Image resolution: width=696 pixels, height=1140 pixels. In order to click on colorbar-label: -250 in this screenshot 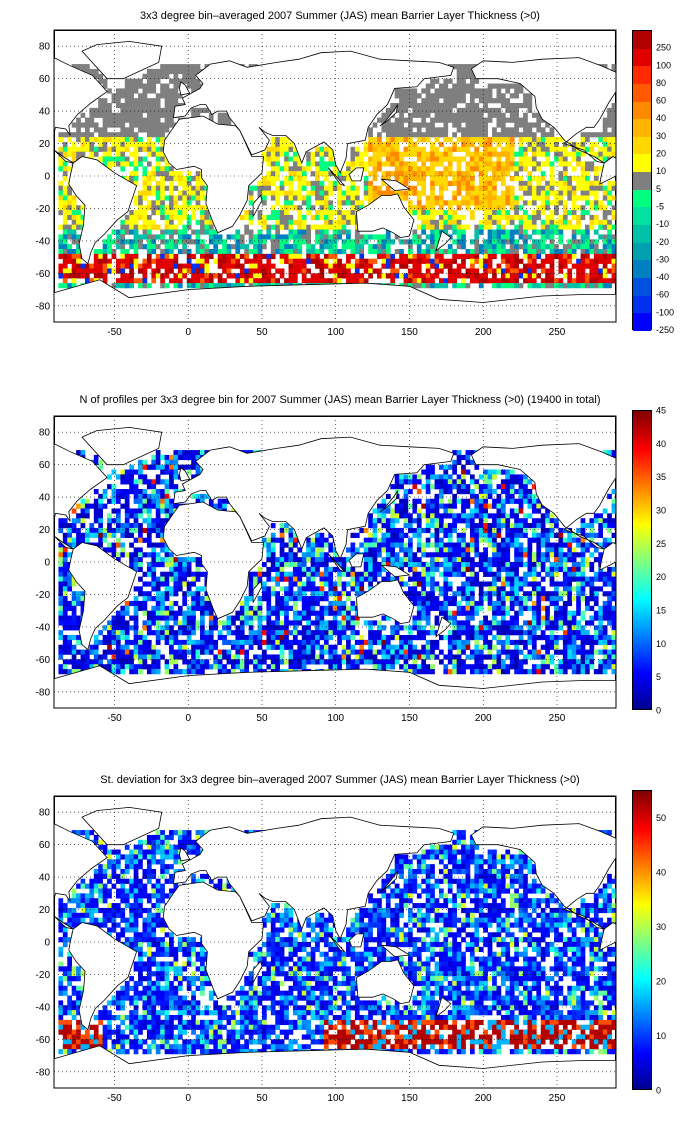, I will do `click(665, 330)`.